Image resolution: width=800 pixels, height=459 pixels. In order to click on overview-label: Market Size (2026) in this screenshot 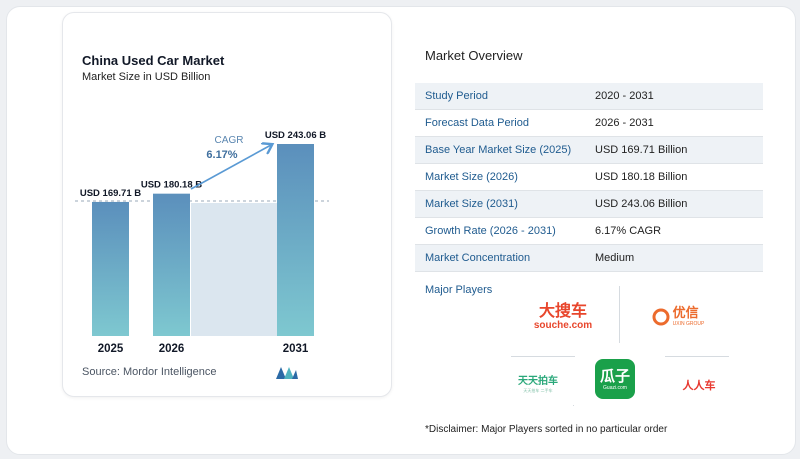, I will do `click(500, 177)`.